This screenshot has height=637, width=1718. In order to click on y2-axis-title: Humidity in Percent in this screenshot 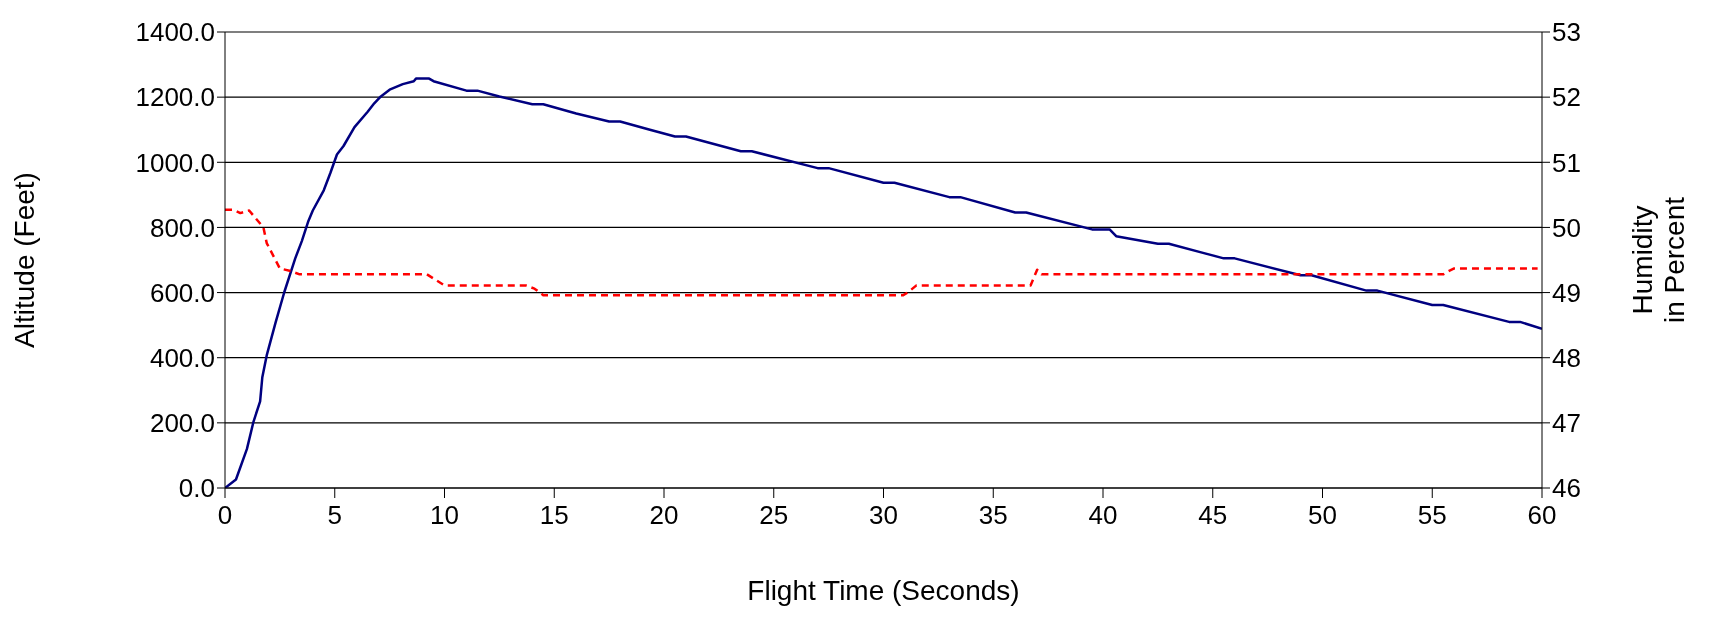, I will do `click(1658, 260)`.